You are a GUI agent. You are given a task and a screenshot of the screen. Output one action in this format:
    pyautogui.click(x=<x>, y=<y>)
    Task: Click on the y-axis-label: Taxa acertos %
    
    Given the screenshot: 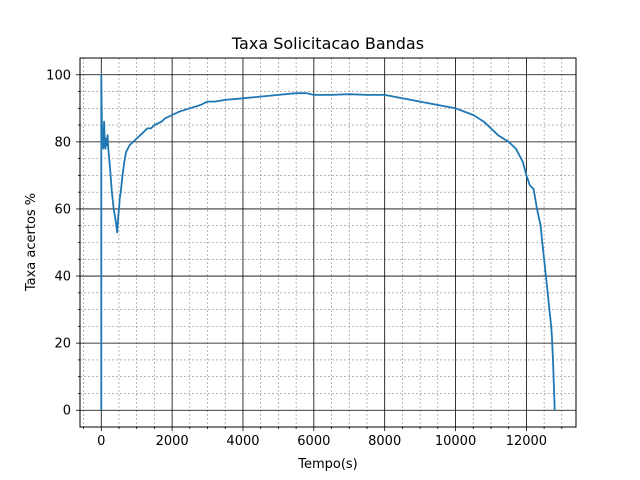 What is the action you would take?
    pyautogui.click(x=31, y=242)
    